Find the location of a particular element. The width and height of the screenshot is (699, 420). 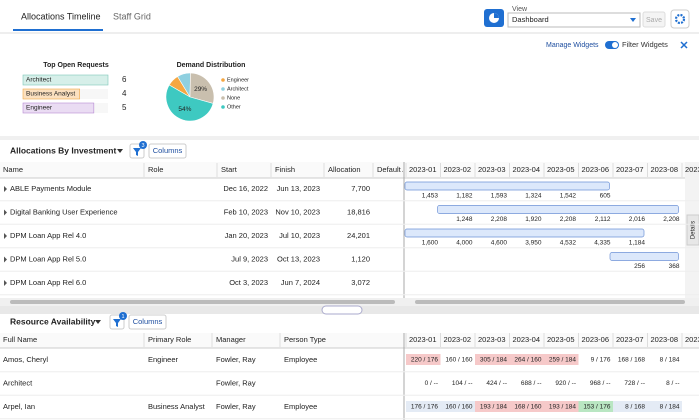

cell: Jan 20, 2023 is located at coordinates (246, 235).